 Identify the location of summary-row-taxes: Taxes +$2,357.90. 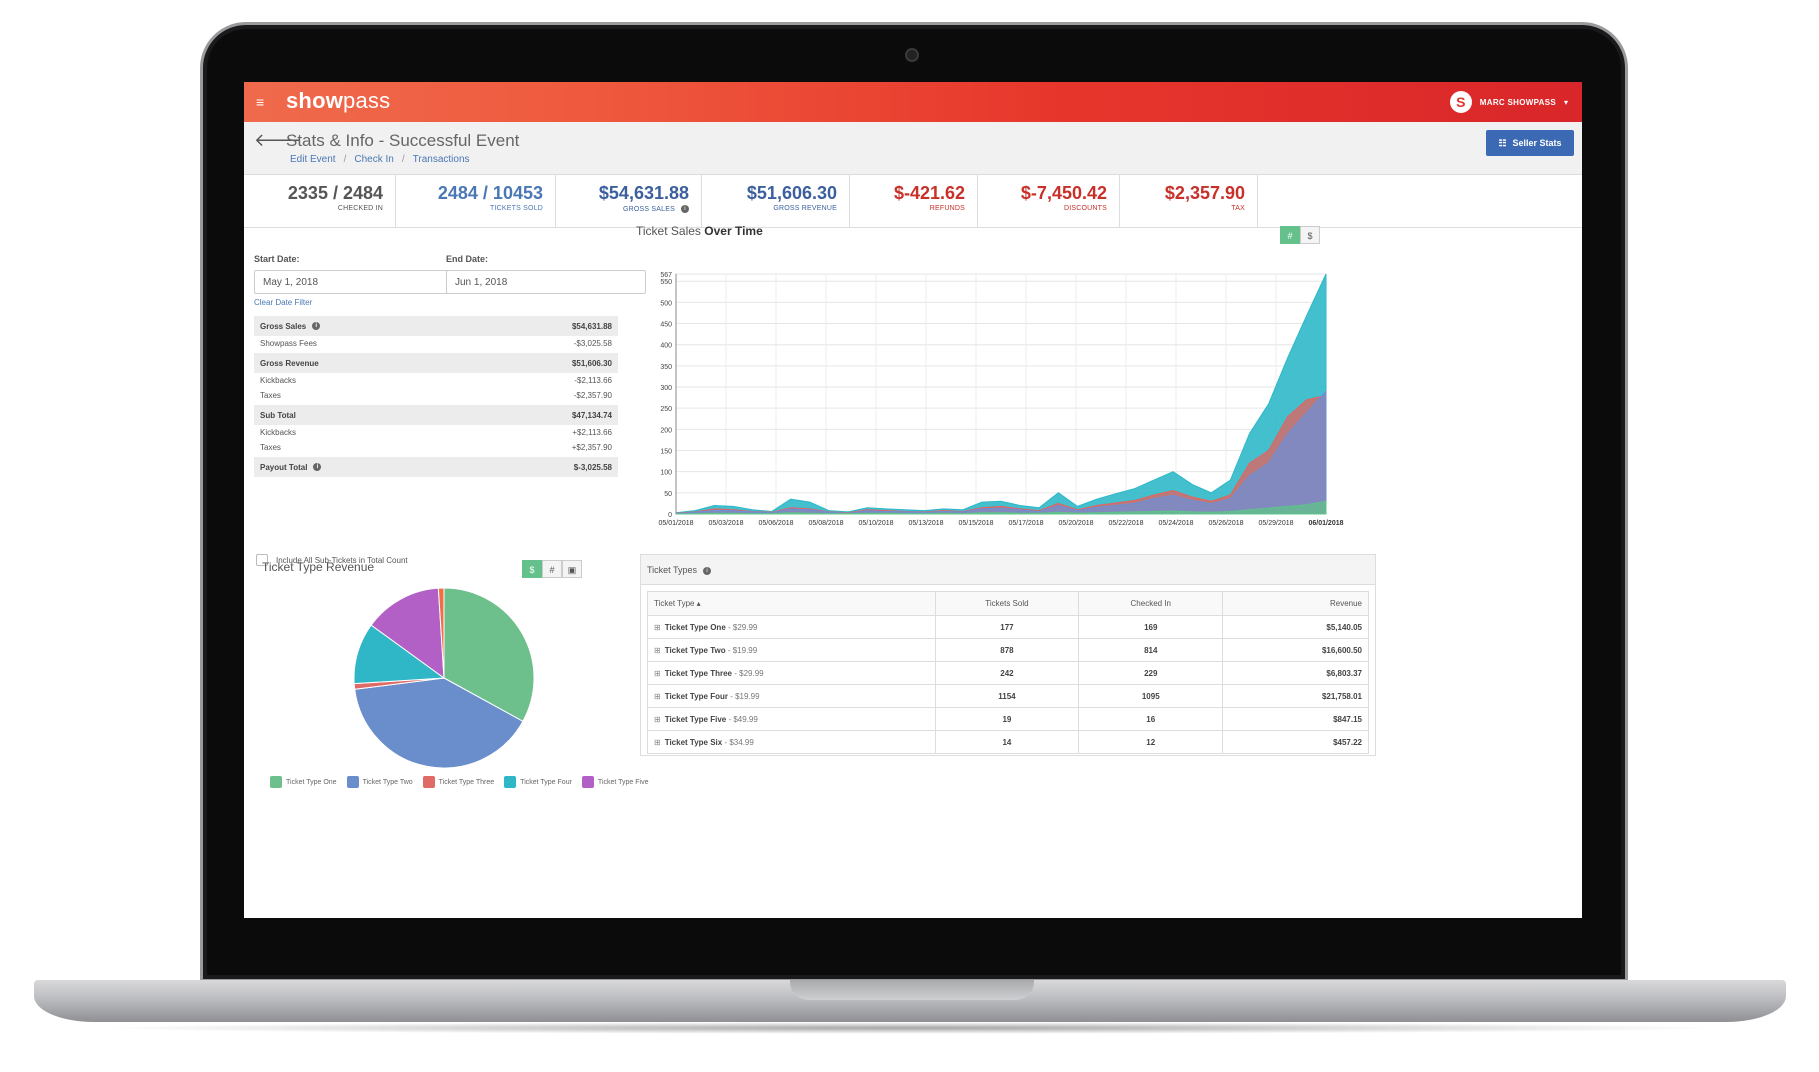
(436, 447).